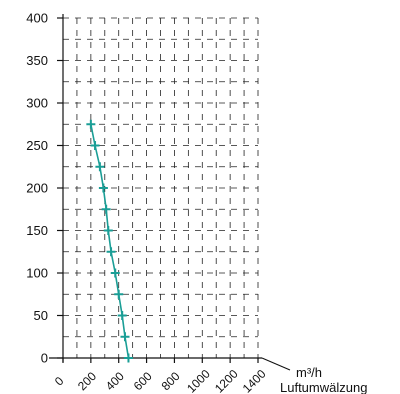 The width and height of the screenshot is (400, 394). Describe the element at coordinates (44, 358) in the screenshot. I see `y-tick-label: 0` at that location.